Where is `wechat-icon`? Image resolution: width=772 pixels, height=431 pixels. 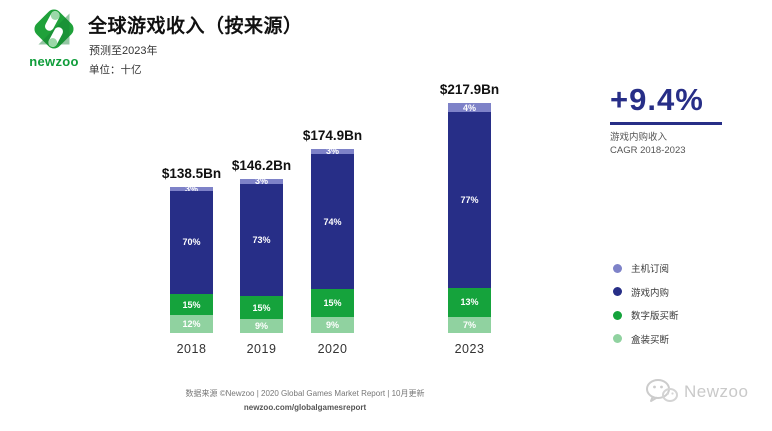 wechat-icon is located at coordinates (662, 390).